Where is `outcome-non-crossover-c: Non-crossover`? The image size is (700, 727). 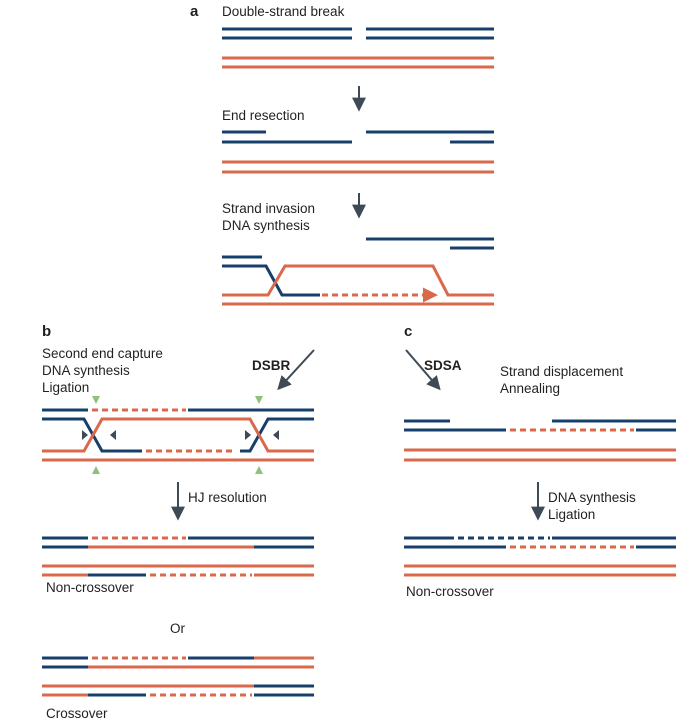 outcome-non-crossover-c: Non-crossover is located at coordinates (450, 591).